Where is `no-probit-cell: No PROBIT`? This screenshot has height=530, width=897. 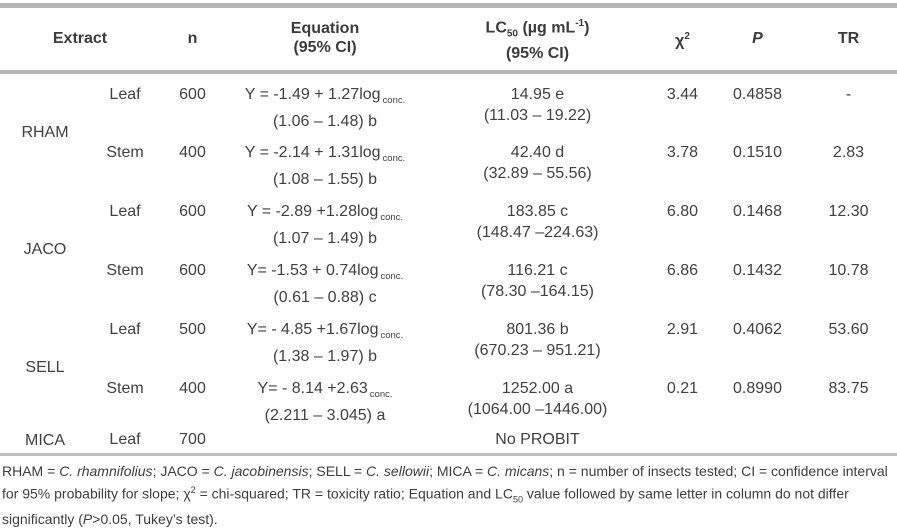 no-probit-cell: No PROBIT is located at coordinates (537, 439).